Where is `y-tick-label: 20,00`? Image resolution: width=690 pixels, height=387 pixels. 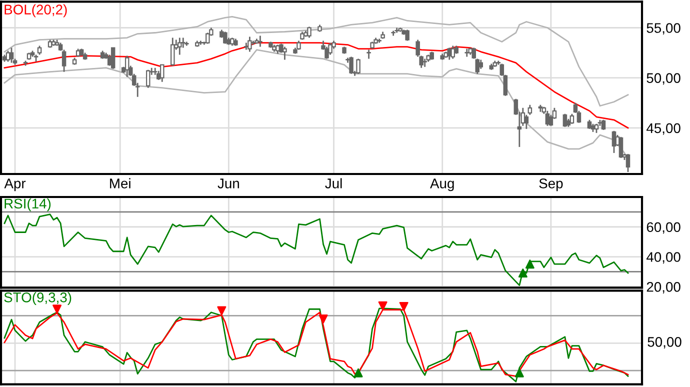
y-tick-label: 20,00 is located at coordinates (663, 288).